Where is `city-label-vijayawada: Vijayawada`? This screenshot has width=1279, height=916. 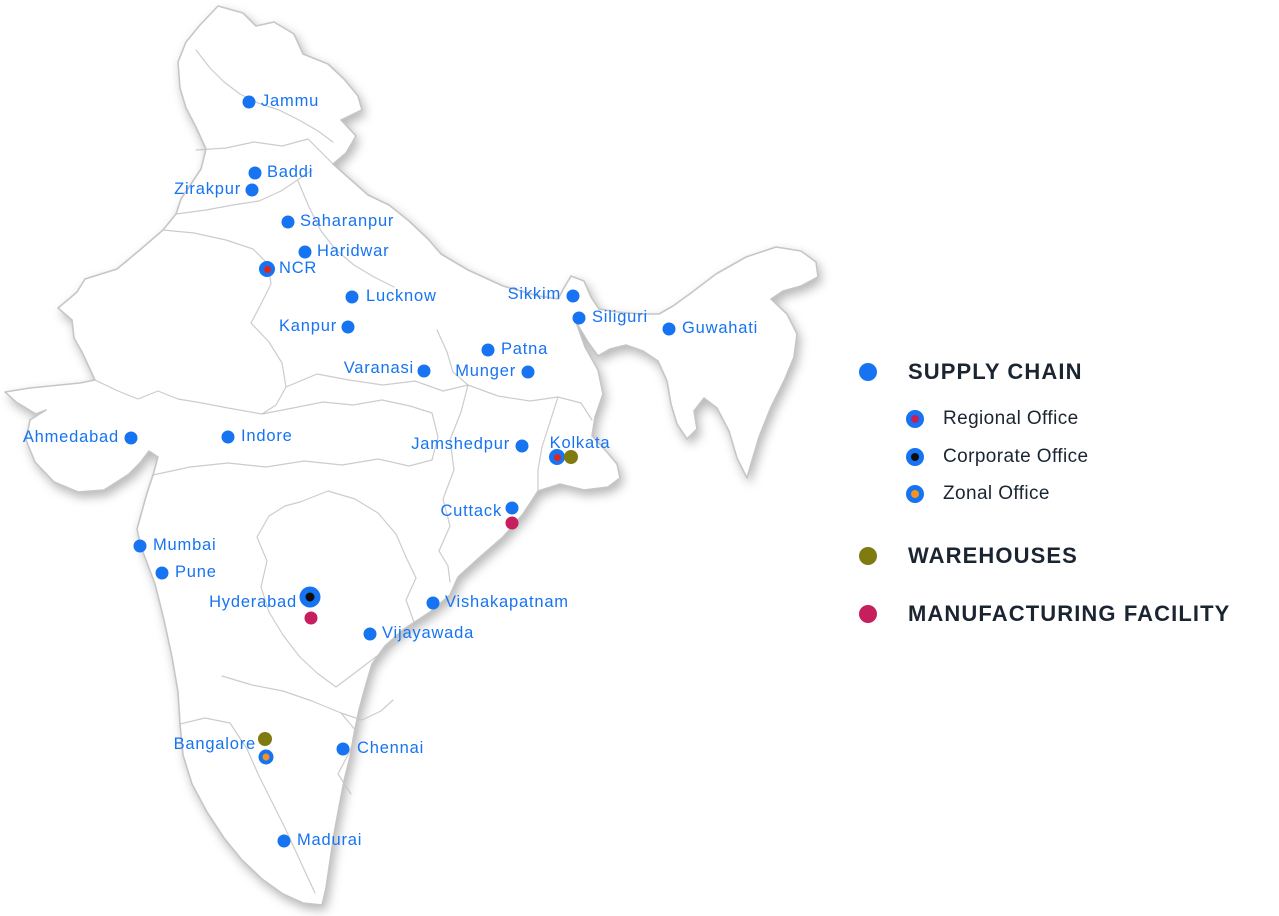 city-label-vijayawada: Vijayawada is located at coordinates (428, 633).